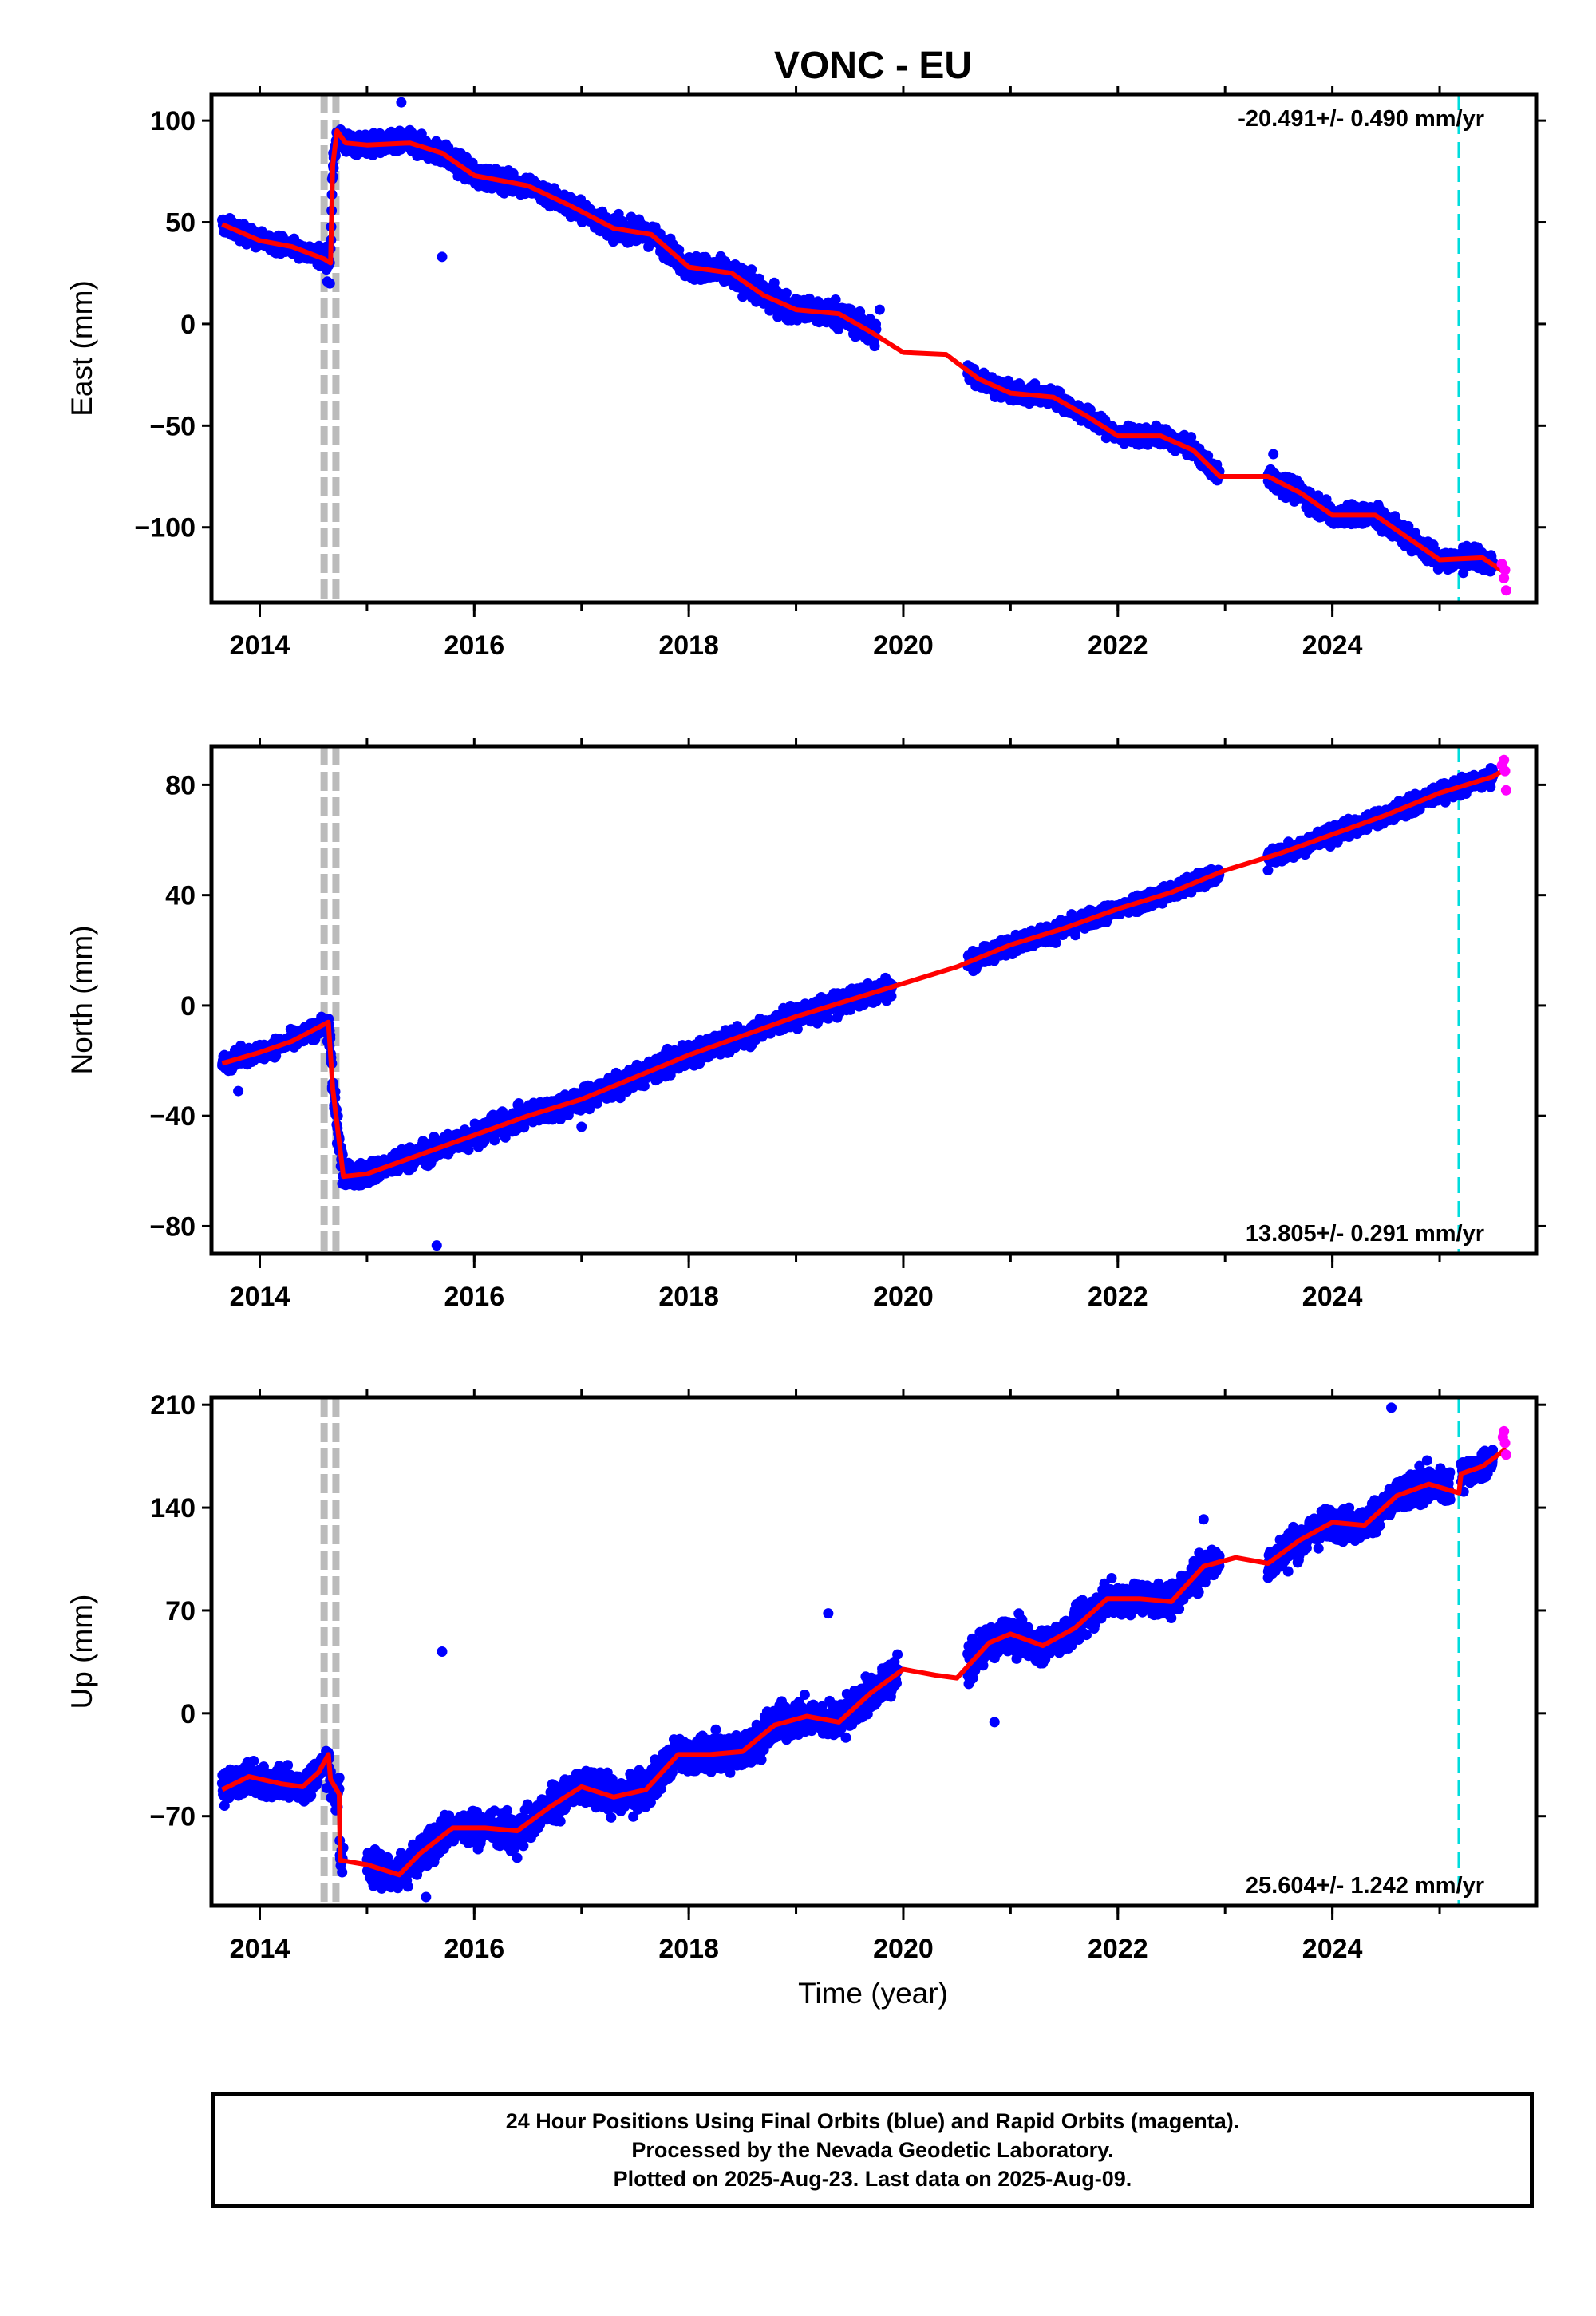  Describe the element at coordinates (260, 645) in the screenshot. I see `x-tick-label: 2014` at that location.